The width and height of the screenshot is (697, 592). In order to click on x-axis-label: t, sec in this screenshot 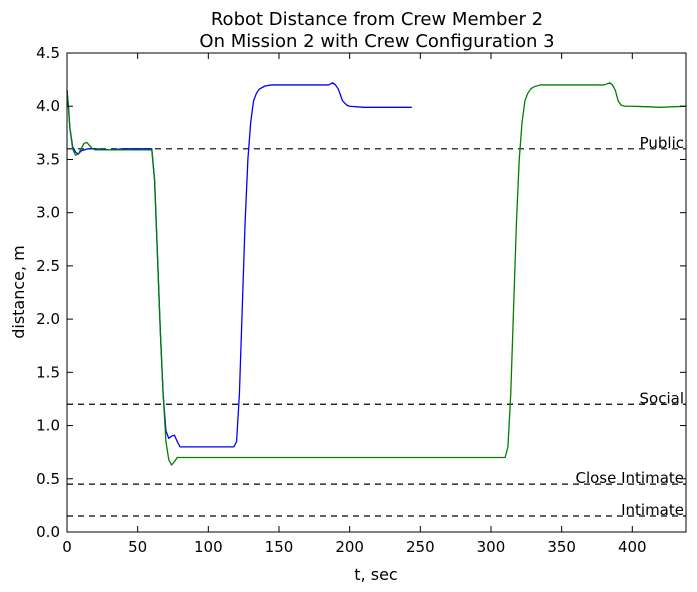, I will do `click(375, 574)`.